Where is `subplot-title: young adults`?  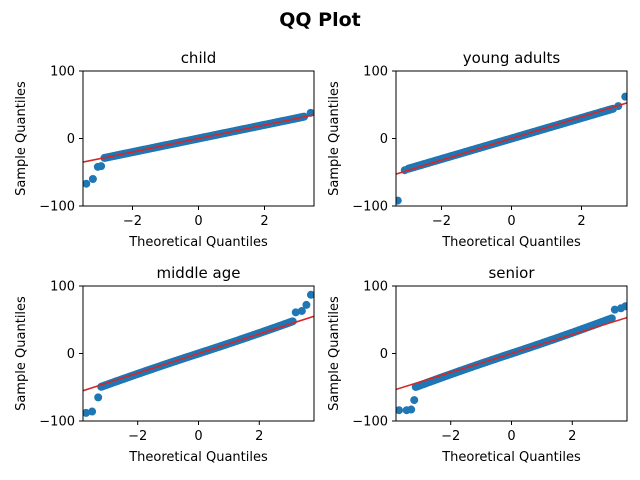 subplot-title: young adults is located at coordinates (512, 58).